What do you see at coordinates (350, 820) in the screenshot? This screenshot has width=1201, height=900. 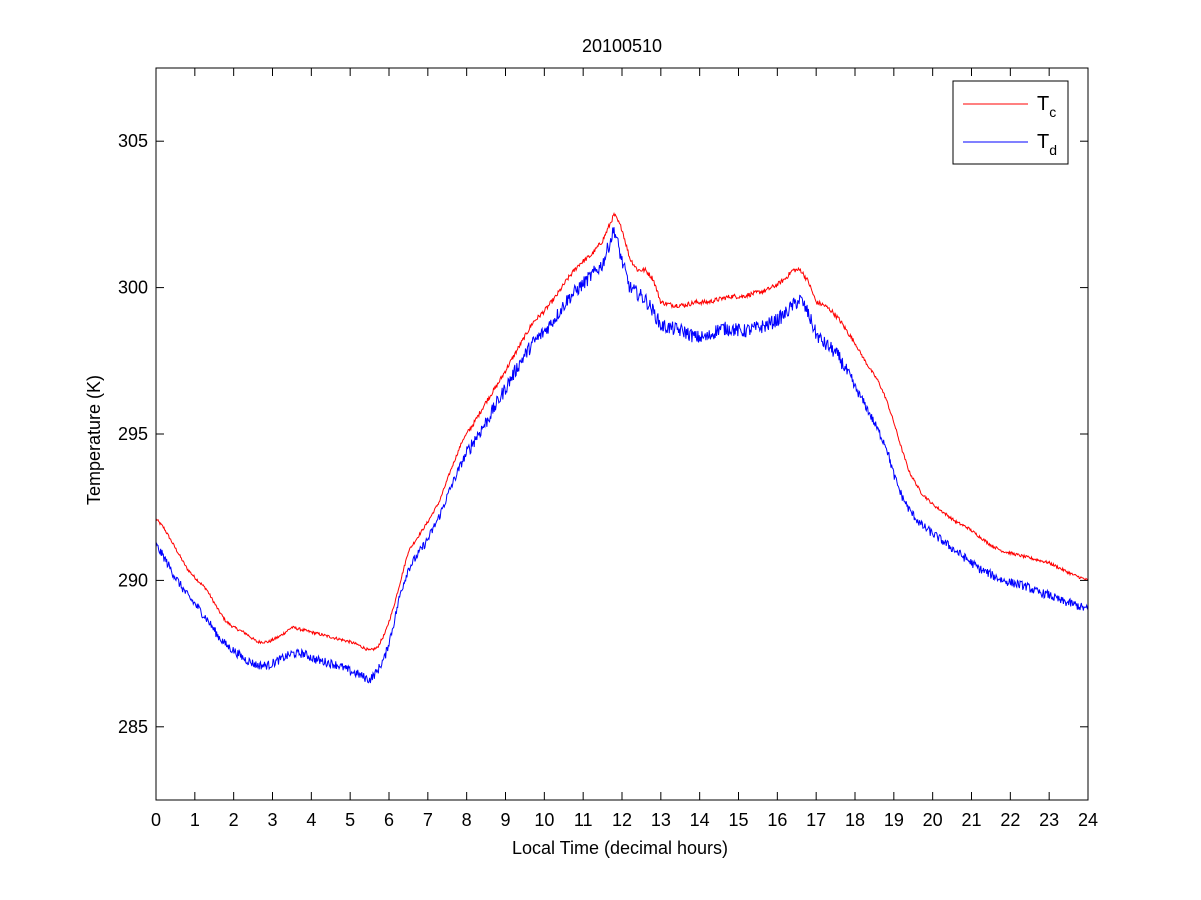 I see `x-tick-label: 5` at bounding box center [350, 820].